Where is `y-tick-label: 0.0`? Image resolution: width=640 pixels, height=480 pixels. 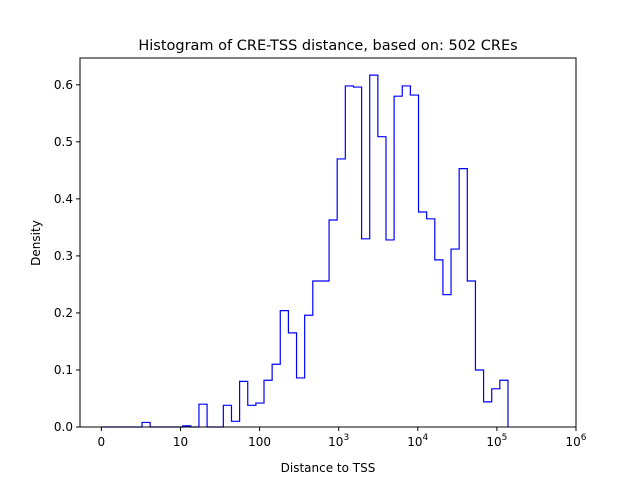
y-tick-label: 0.0 is located at coordinates (63, 427).